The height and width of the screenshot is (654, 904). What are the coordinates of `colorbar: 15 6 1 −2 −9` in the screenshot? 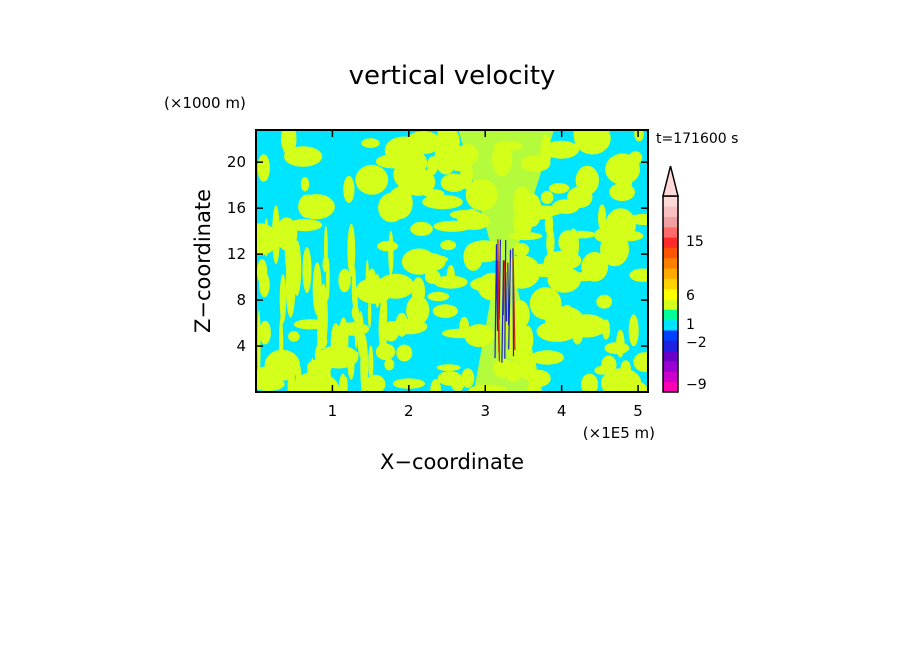 It's located at (684, 279).